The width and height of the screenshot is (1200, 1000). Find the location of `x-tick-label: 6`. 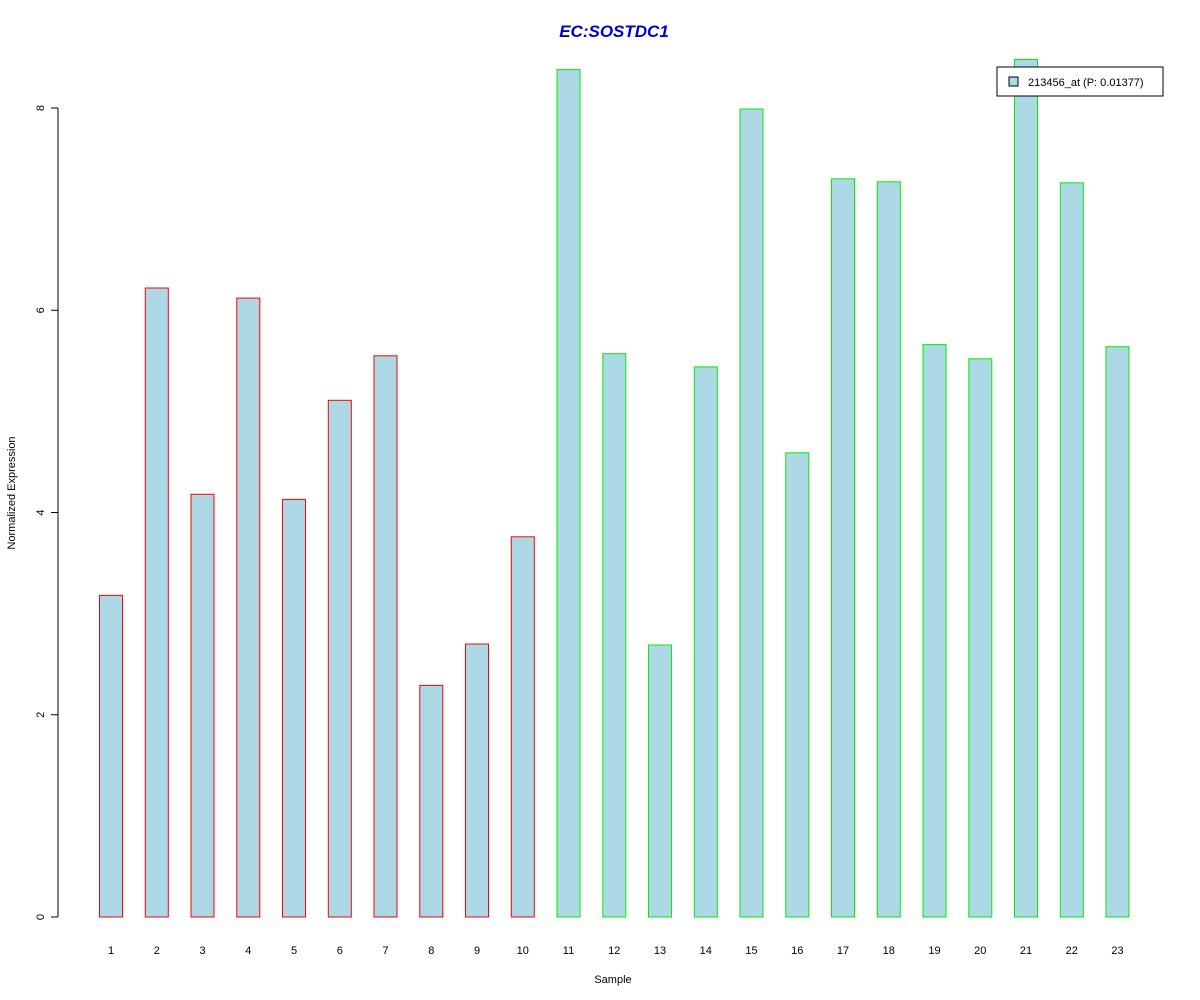

x-tick-label: 6 is located at coordinates (340, 951).